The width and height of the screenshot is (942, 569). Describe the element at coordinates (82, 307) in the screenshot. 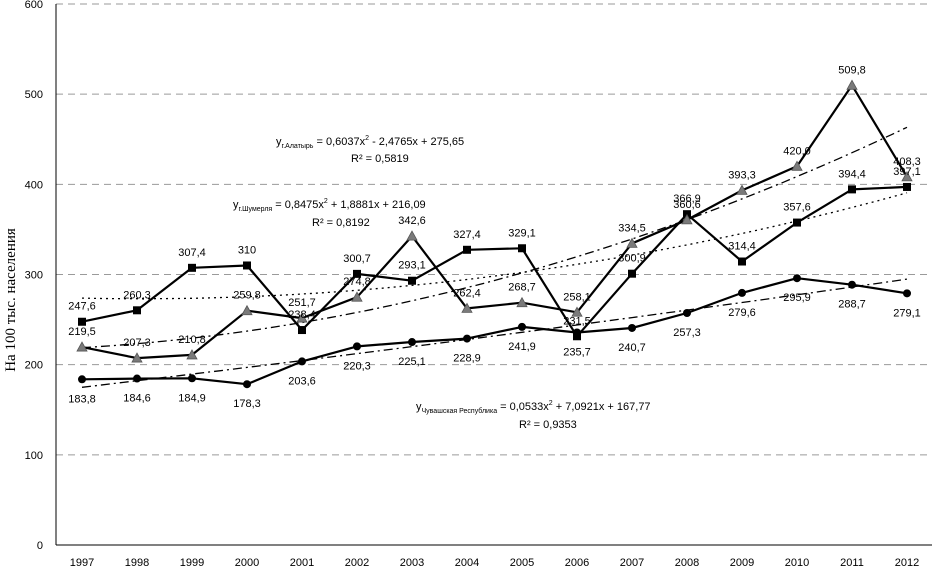

I see `data-label: 247,6` at that location.